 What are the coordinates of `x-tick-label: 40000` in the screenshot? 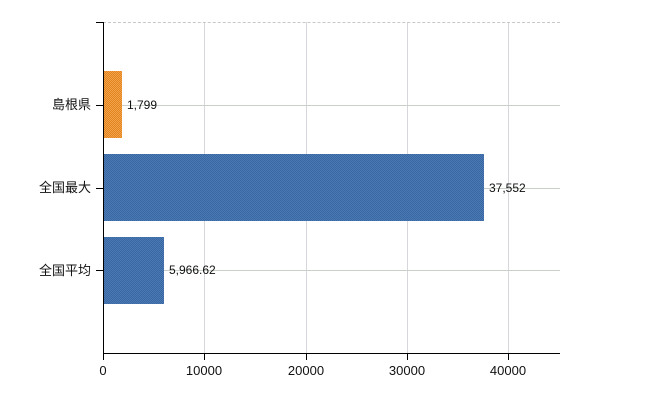 It's located at (508, 370).